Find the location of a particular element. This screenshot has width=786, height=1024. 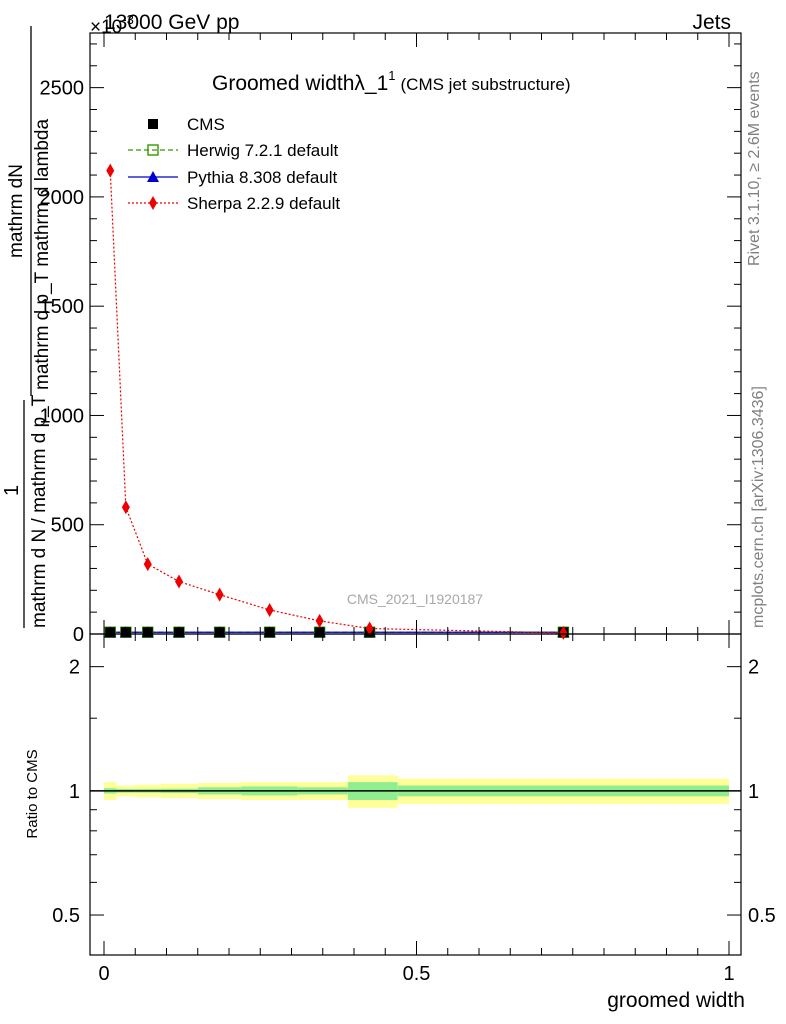

process-label: Jets is located at coordinates (711, 22).